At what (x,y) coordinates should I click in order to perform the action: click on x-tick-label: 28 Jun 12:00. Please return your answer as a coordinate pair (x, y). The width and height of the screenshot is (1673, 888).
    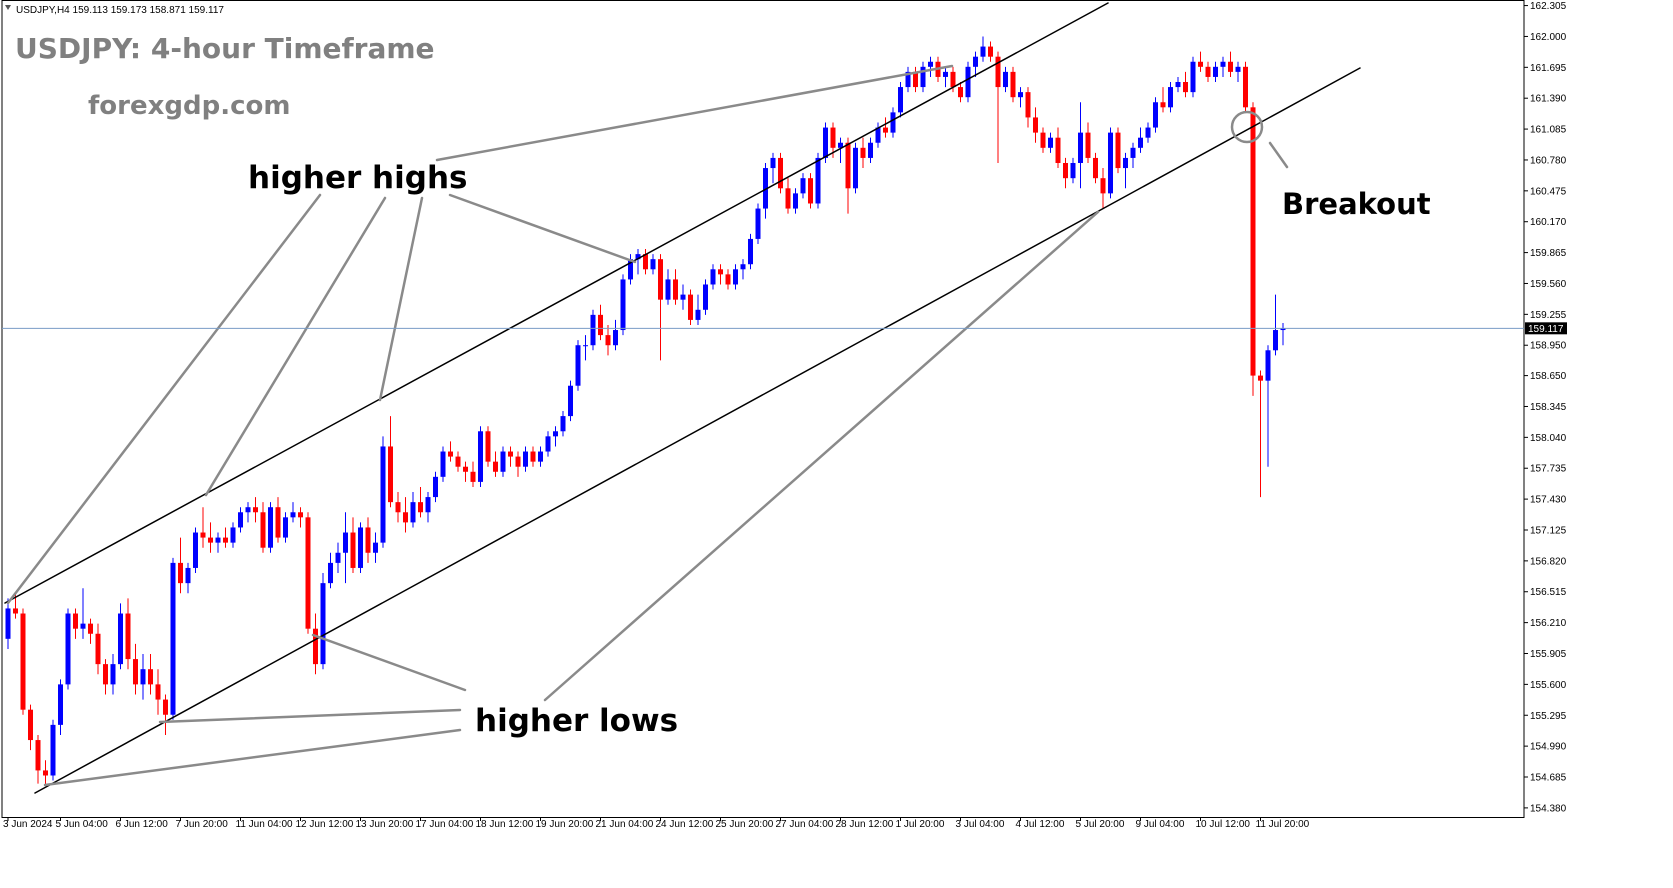
    Looking at the image, I should click on (865, 824).